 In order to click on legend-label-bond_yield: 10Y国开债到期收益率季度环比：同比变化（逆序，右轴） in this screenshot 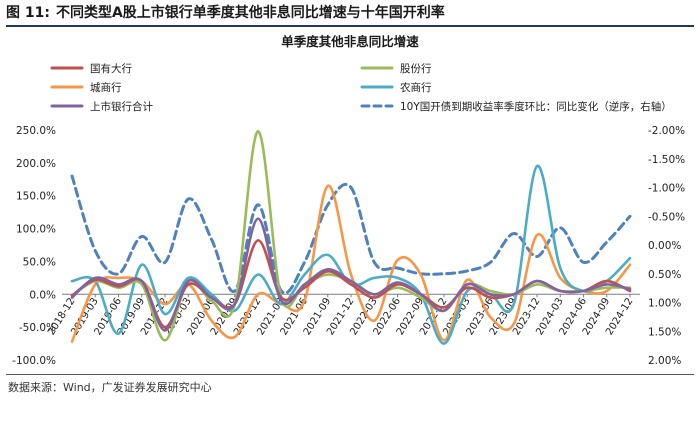, I will do `click(536, 106)`.